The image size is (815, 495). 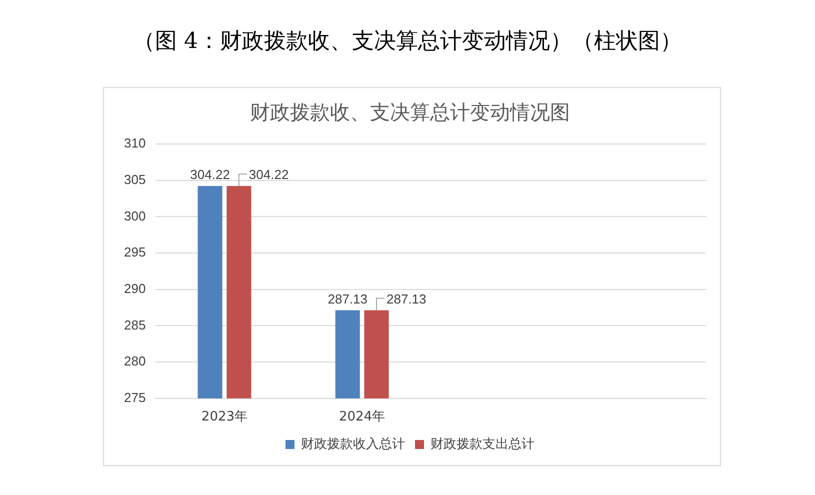 I want to click on y-tick-label: 305, so click(x=135, y=179).